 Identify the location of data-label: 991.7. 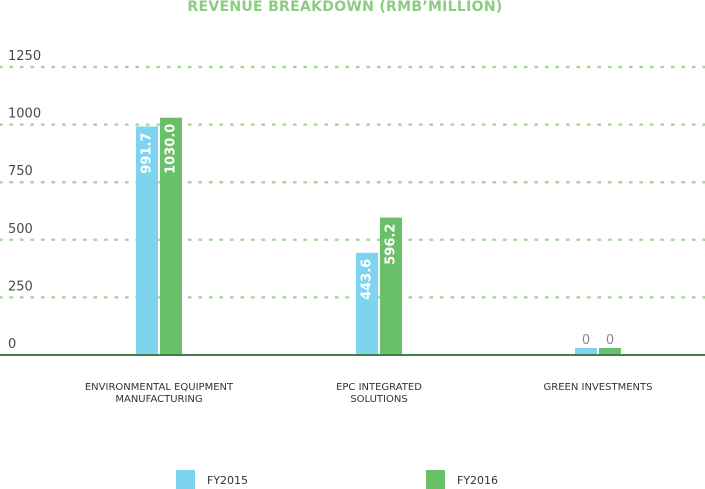
(147, 153).